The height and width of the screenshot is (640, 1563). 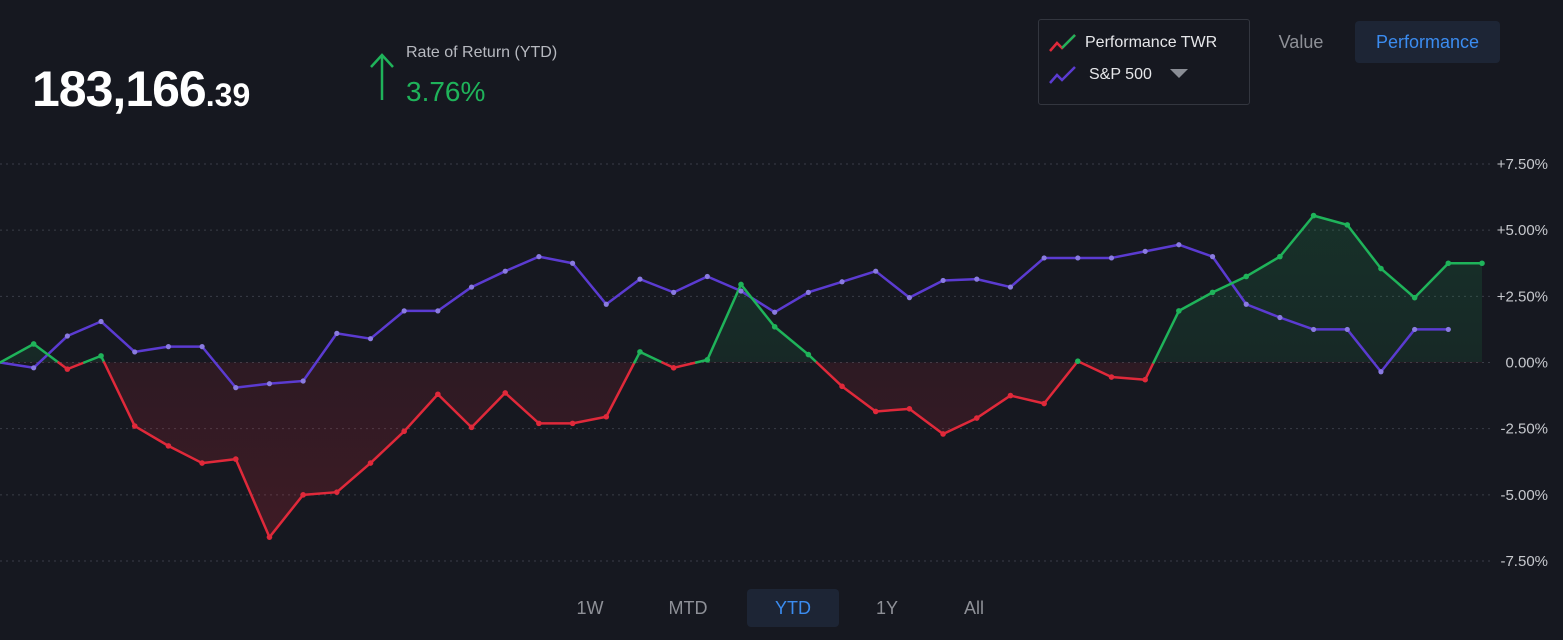 I want to click on range-1w: 1W, so click(x=590, y=608).